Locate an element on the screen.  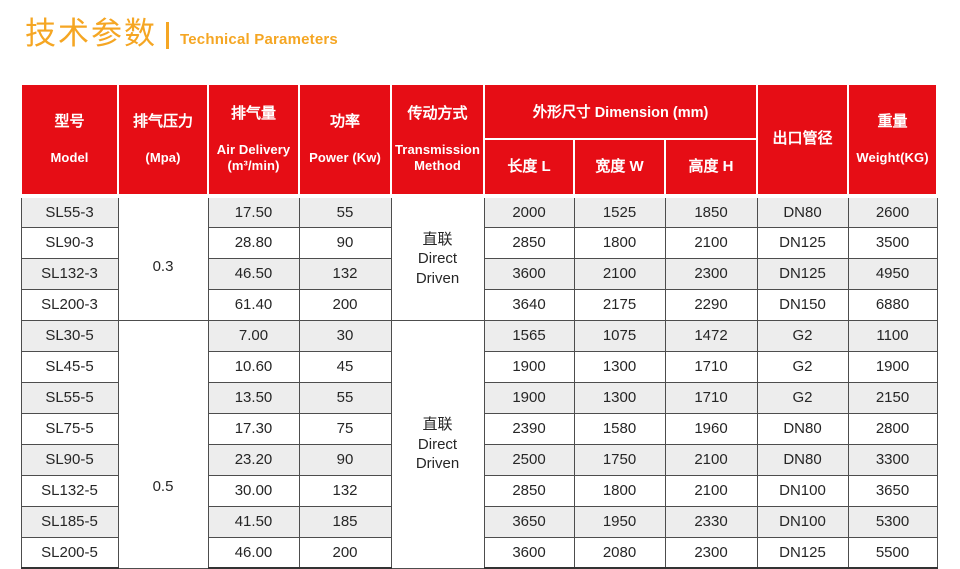
cell-air-delivery: 30.00 is located at coordinates (253, 490).